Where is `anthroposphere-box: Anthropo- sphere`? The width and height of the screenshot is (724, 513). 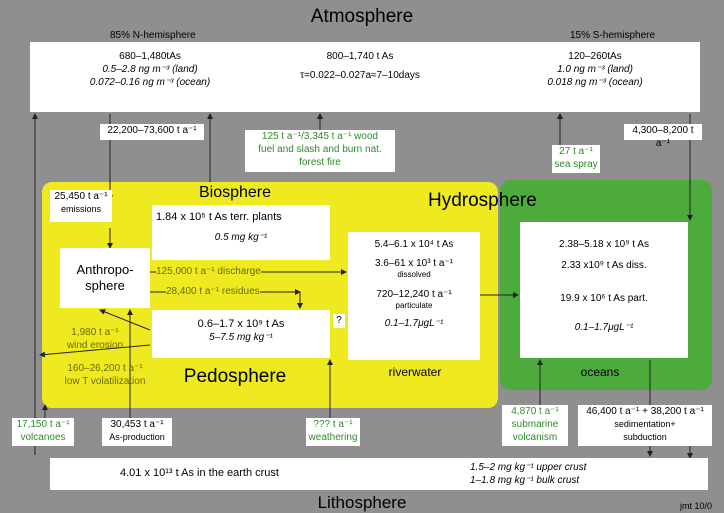
anthroposphere-box: Anthropo- sphere is located at coordinates (105, 278).